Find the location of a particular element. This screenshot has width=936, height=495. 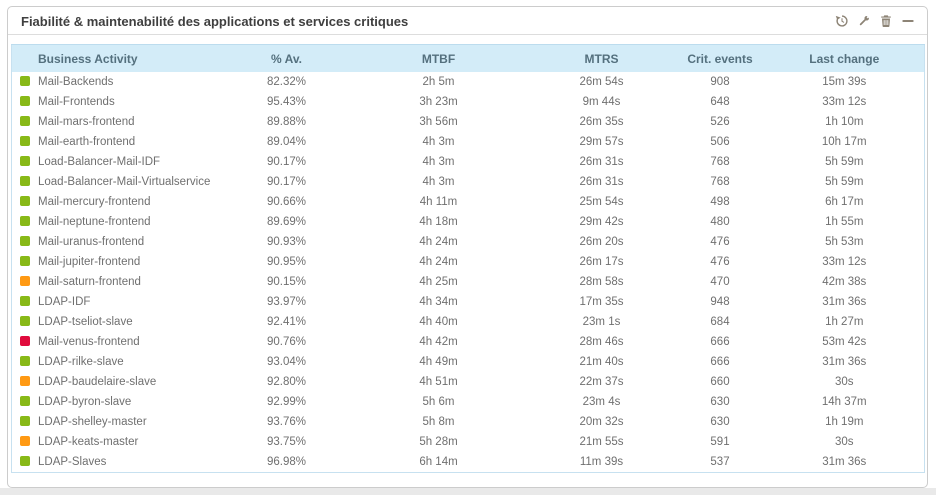

cell-availability: 89.69% is located at coordinates (286, 222).